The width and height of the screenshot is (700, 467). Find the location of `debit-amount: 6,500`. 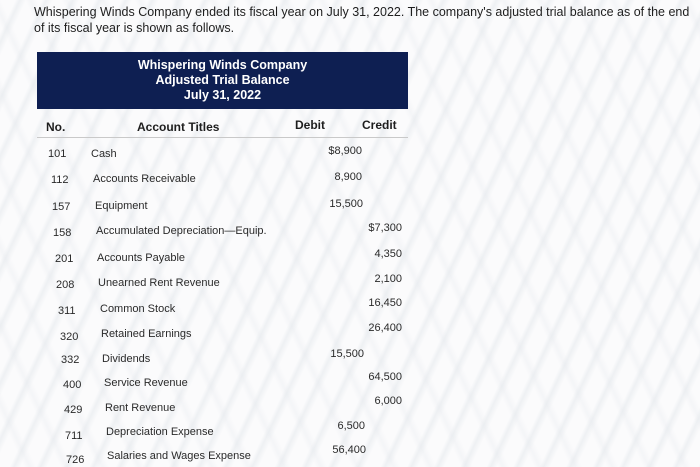

debit-amount: 6,500 is located at coordinates (351, 426).